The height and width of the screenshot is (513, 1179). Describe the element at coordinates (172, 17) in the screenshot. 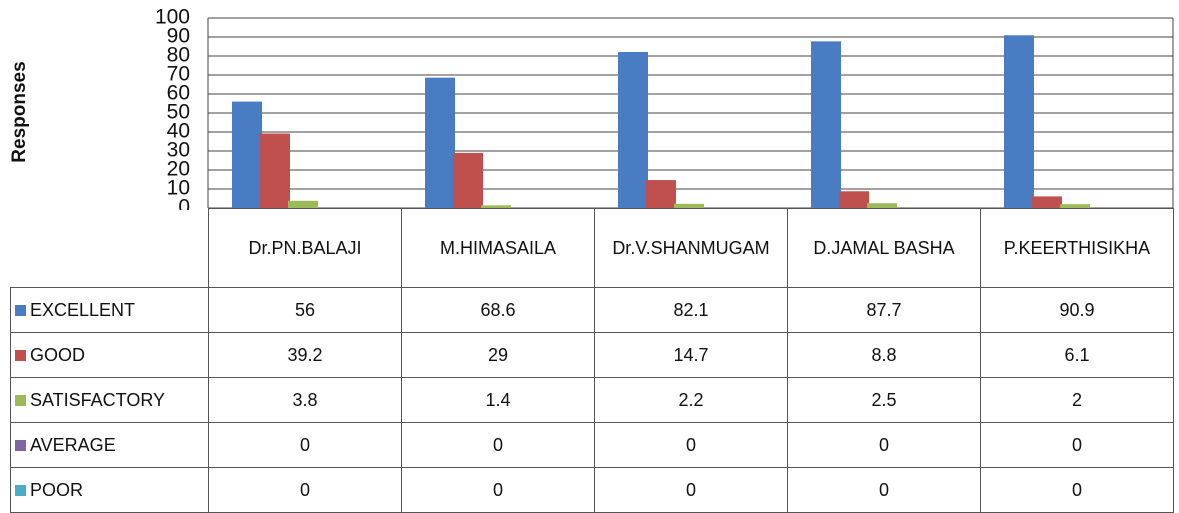

I see `y-tick-label: 100` at that location.